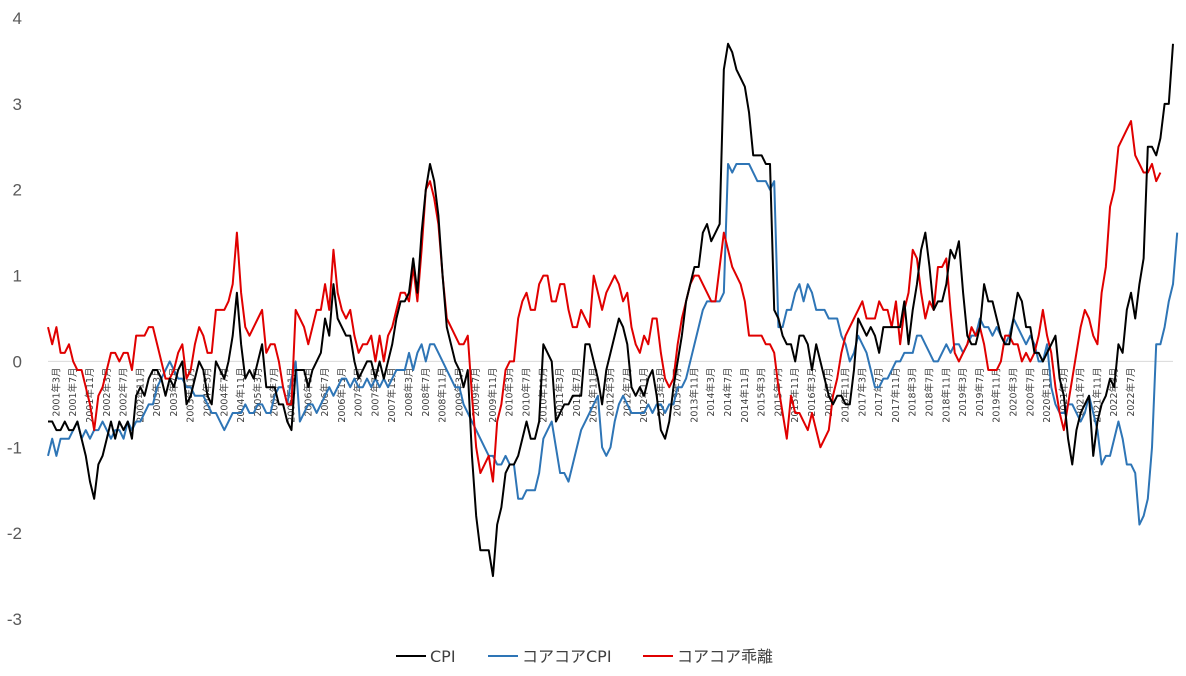  Describe the element at coordinates (711, 391) in the screenshot. I see `x-tick-label: 2014年3月` at that location.